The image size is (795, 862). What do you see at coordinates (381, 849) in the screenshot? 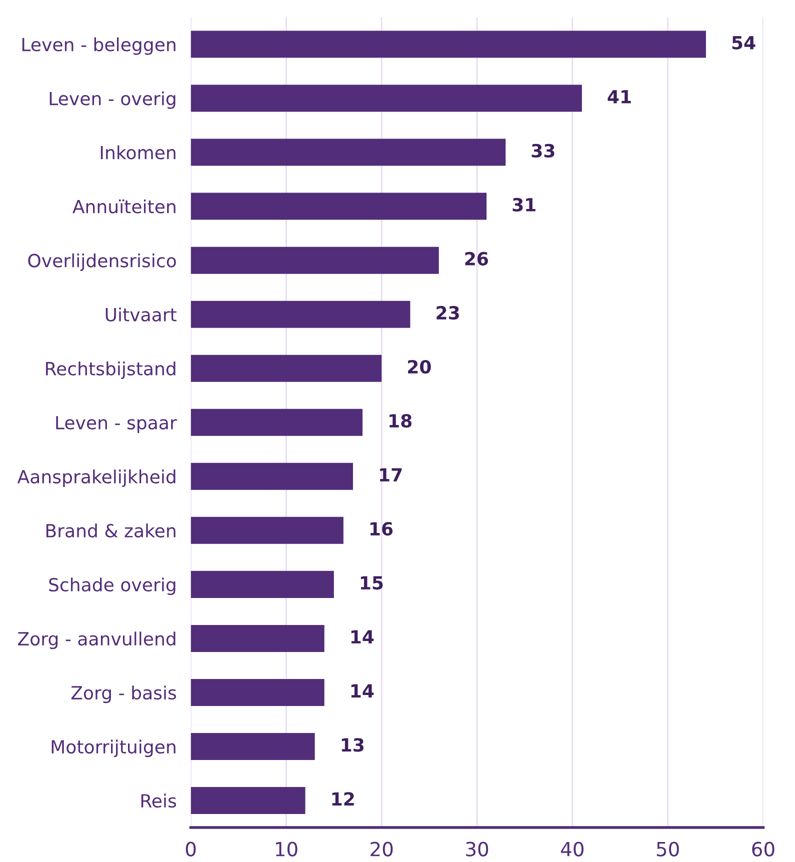
I see `x-tick-label: 20` at bounding box center [381, 849].